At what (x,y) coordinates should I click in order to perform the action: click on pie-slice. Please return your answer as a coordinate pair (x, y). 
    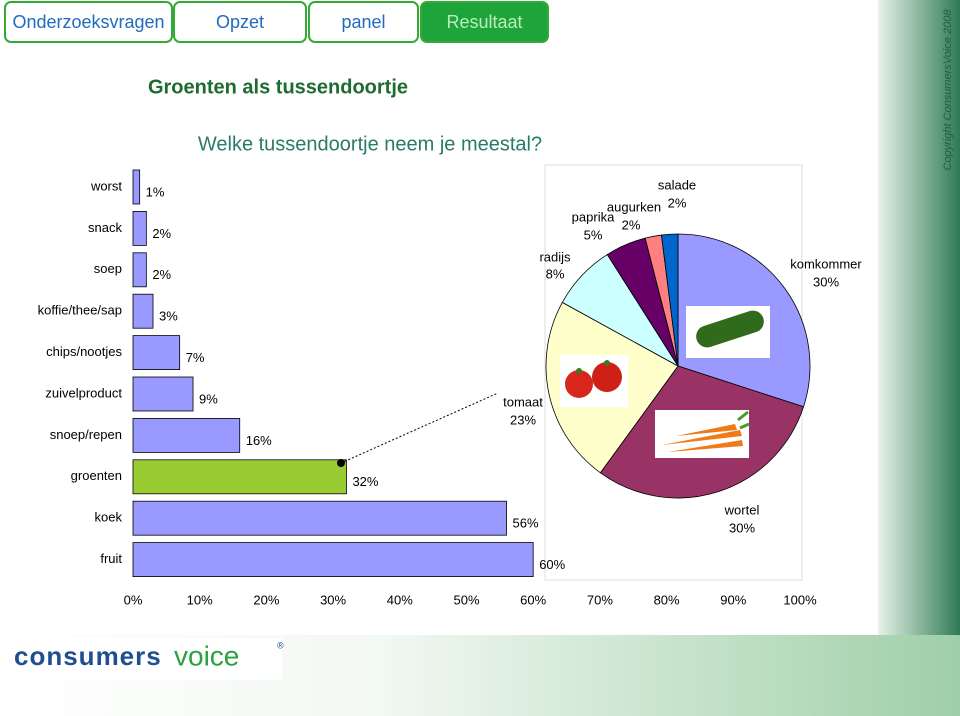
    Looking at the image, I should click on (670, 300).